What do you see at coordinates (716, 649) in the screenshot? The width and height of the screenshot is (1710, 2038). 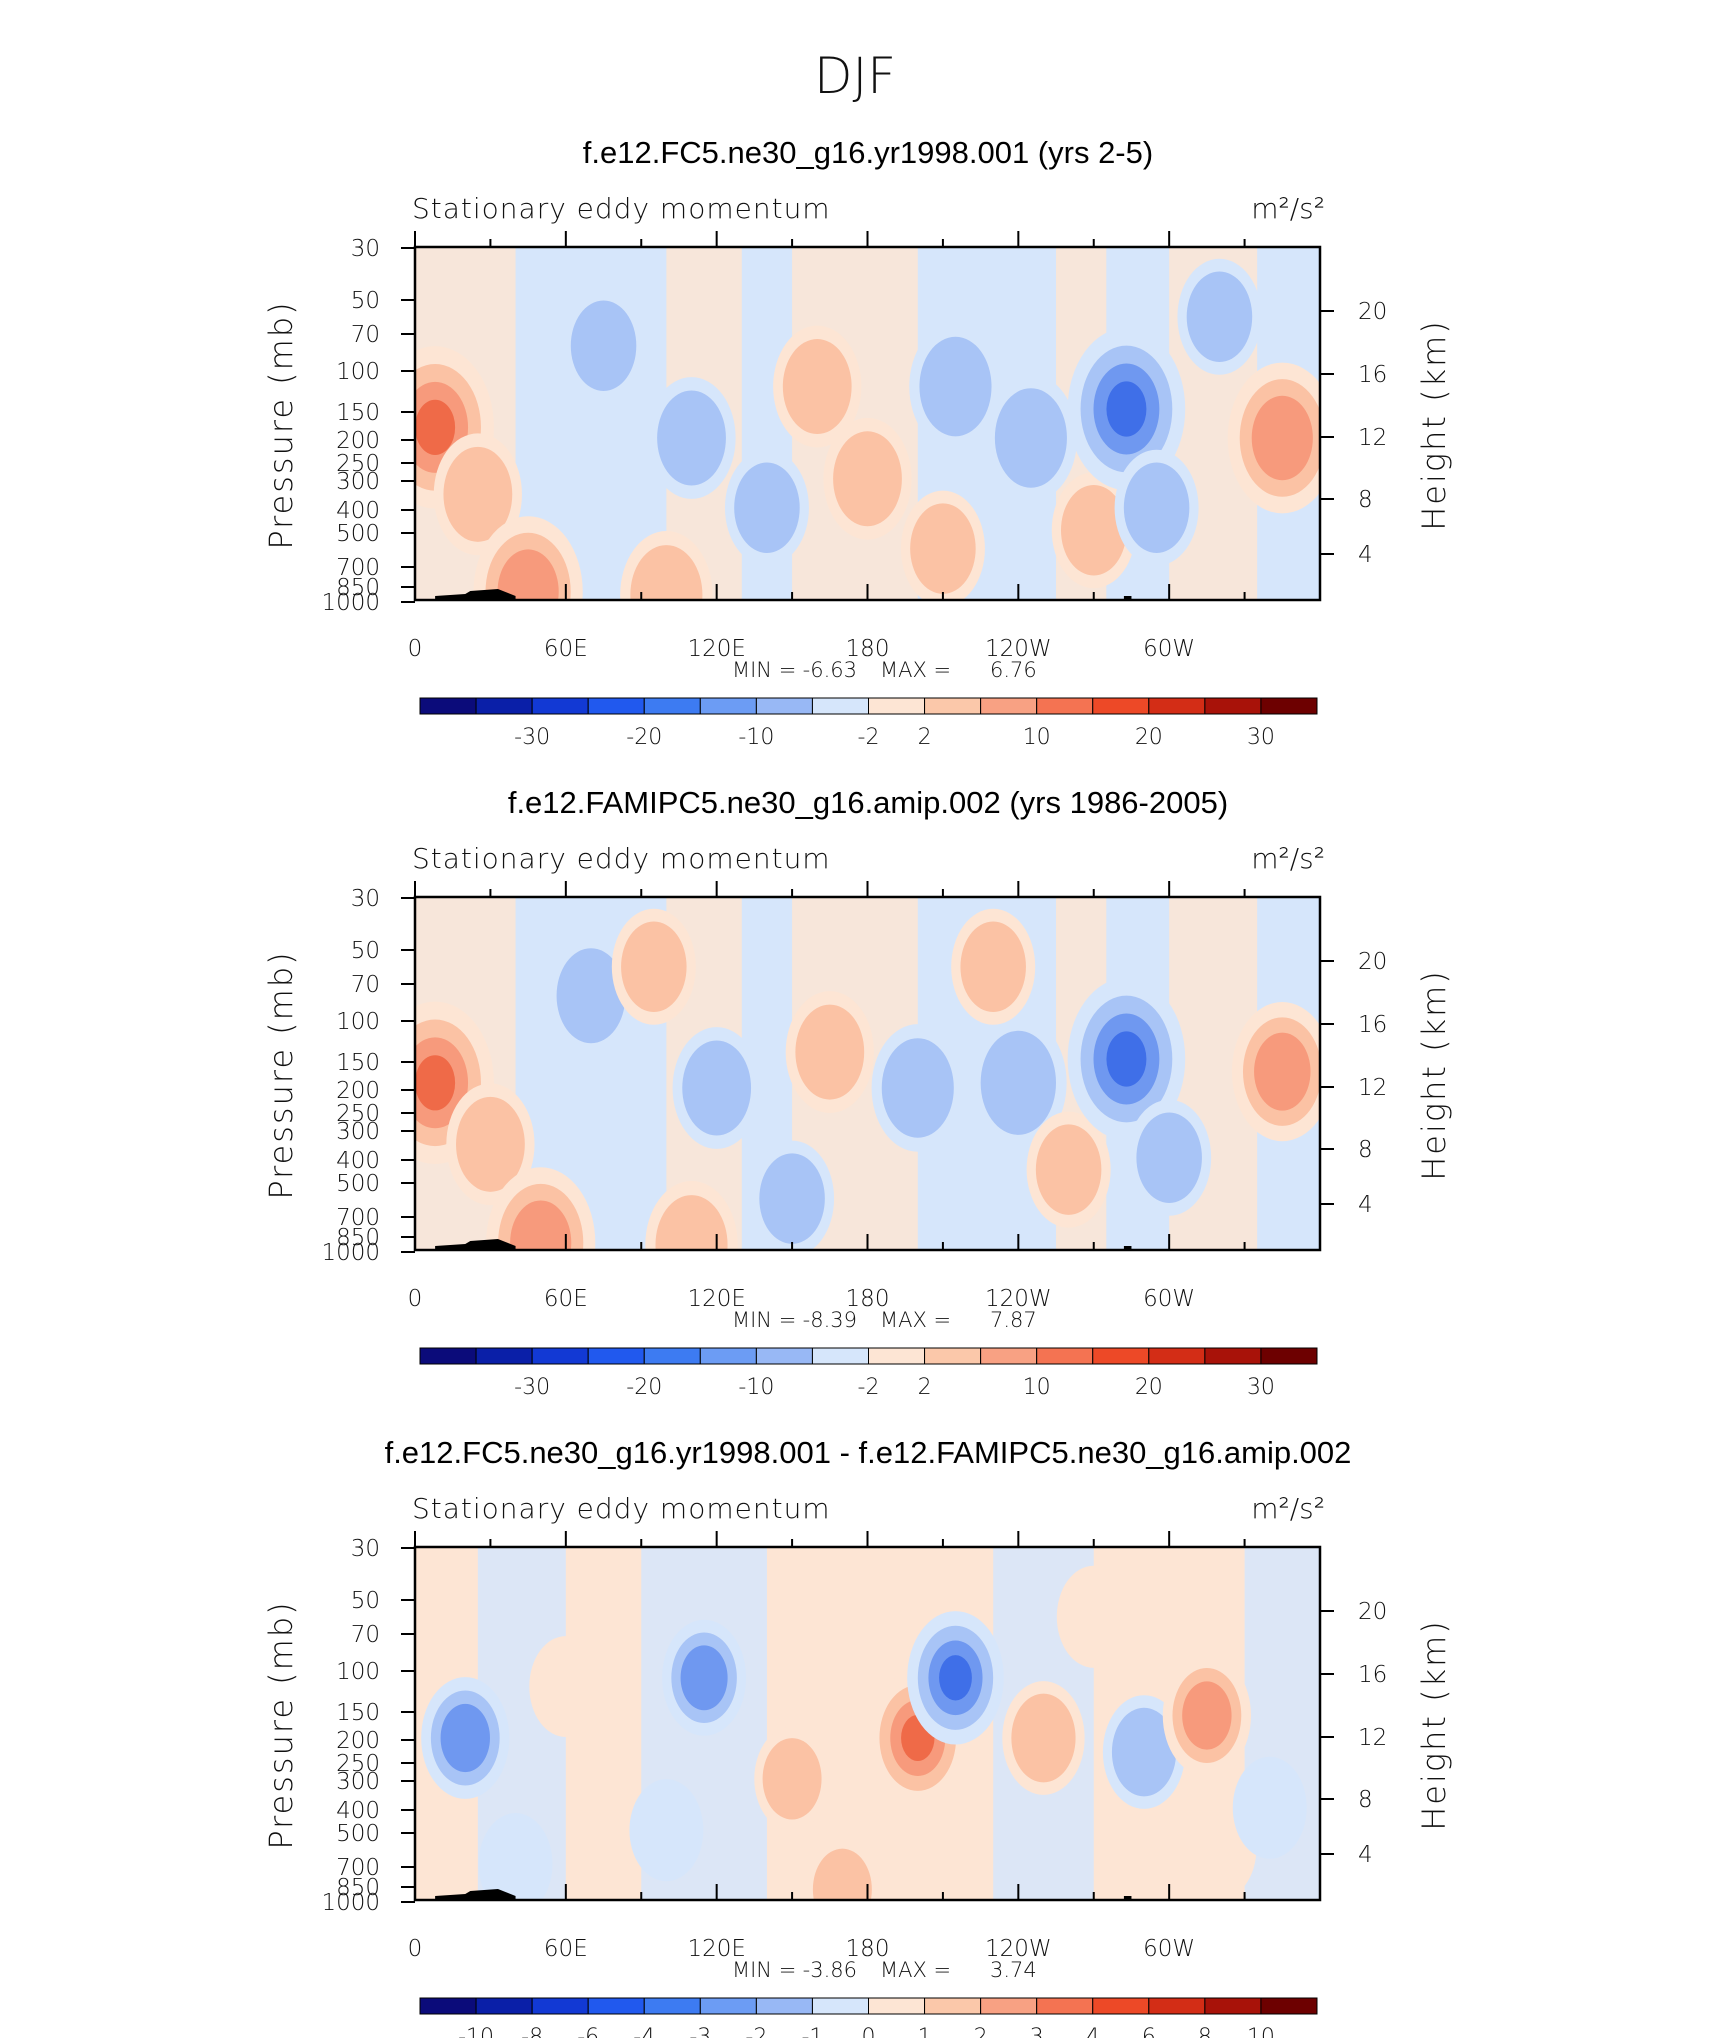 I see `x-tick-label: 120E` at bounding box center [716, 649].